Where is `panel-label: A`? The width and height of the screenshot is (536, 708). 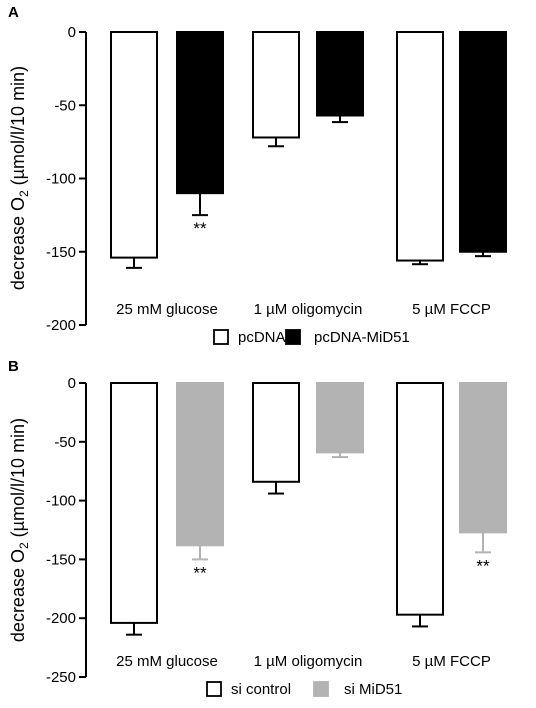
panel-label: A is located at coordinates (13, 12).